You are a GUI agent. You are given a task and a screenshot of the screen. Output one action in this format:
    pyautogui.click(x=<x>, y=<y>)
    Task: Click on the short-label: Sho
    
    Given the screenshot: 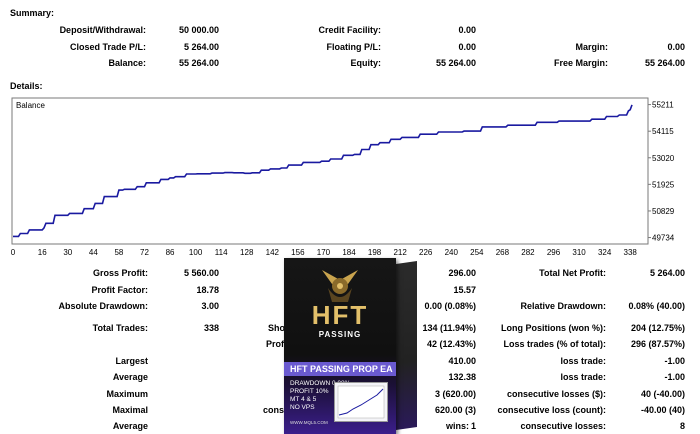 What is the action you would take?
    pyautogui.click(x=276, y=328)
    